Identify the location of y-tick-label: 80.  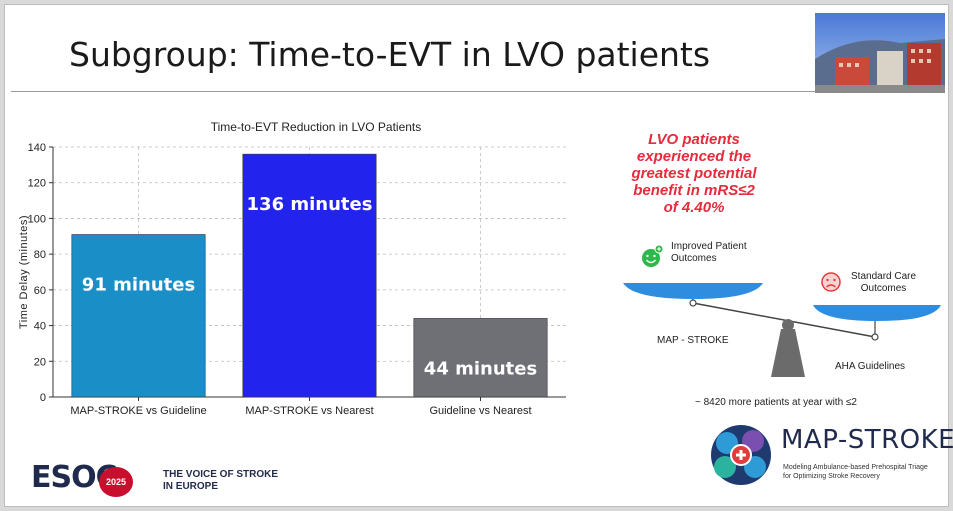
(40, 255).